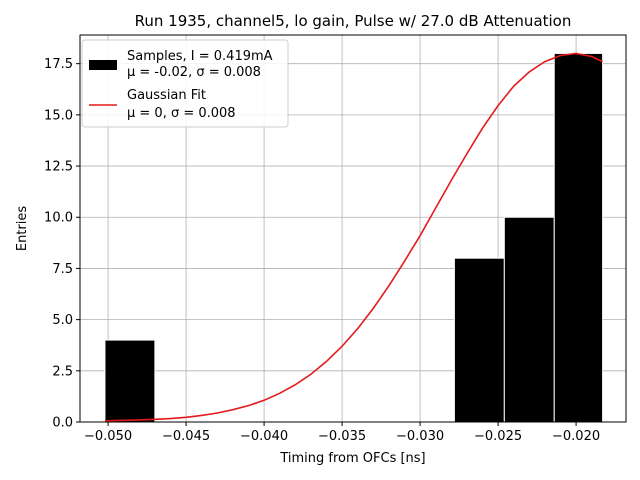 Image resolution: width=640 pixels, height=480 pixels. Describe the element at coordinates (166, 95) in the screenshot. I see `legend-fit-label: Gaussian Fit` at that location.